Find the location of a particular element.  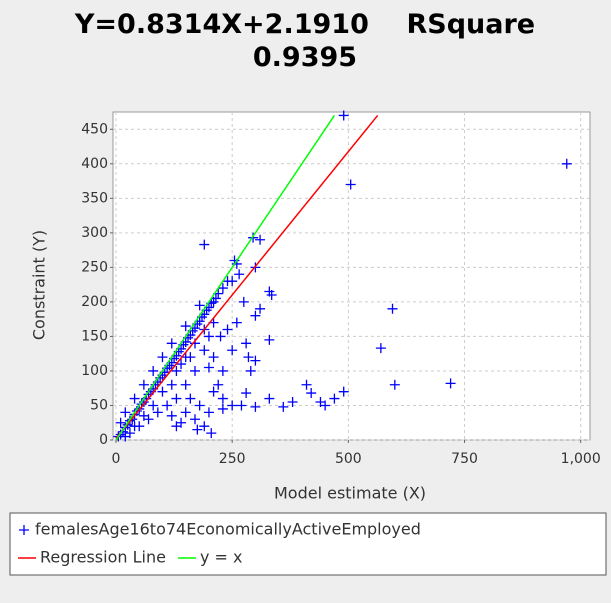

legend-label: Regression Line is located at coordinates (103, 557).